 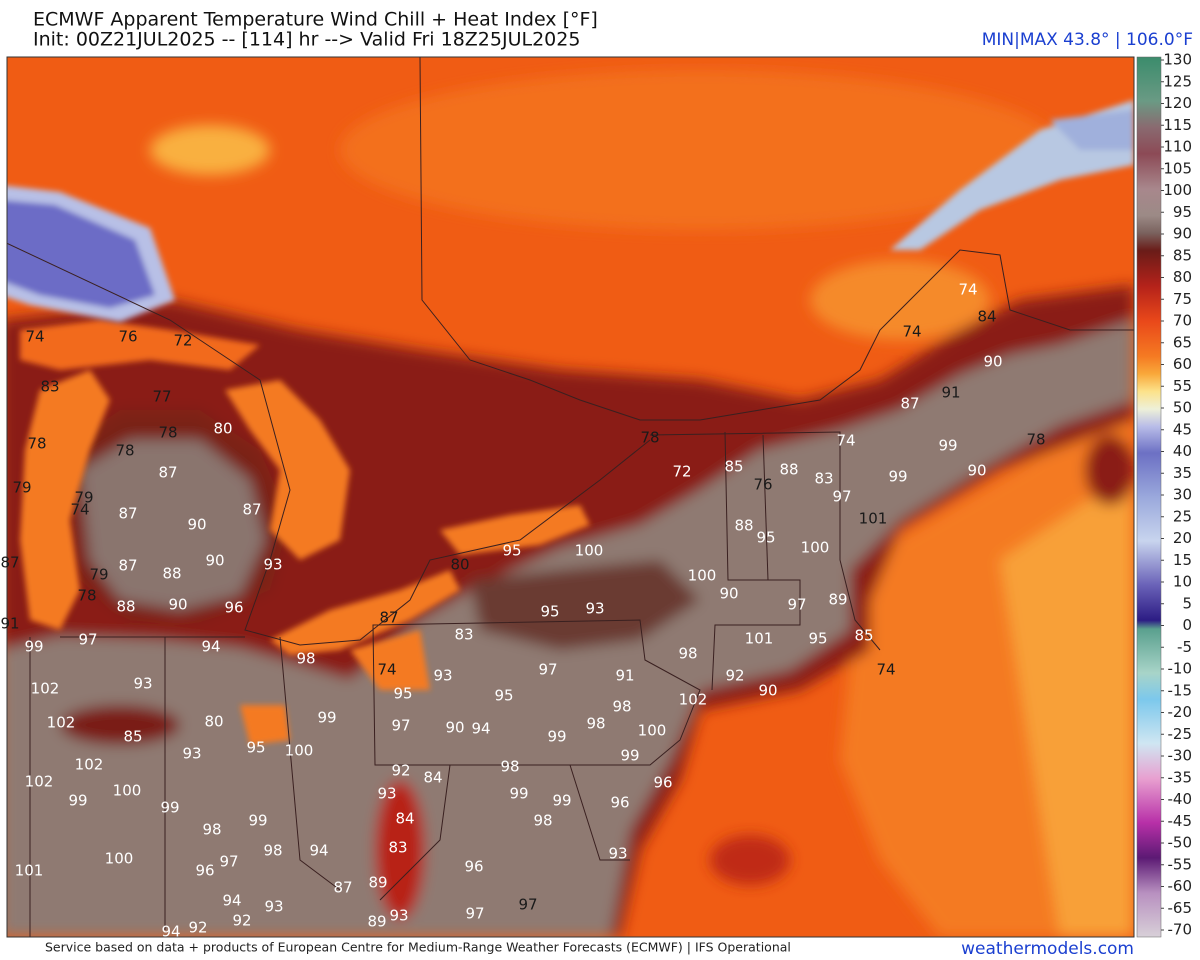 I want to click on colorbar-label: 10, so click(x=1182, y=582).